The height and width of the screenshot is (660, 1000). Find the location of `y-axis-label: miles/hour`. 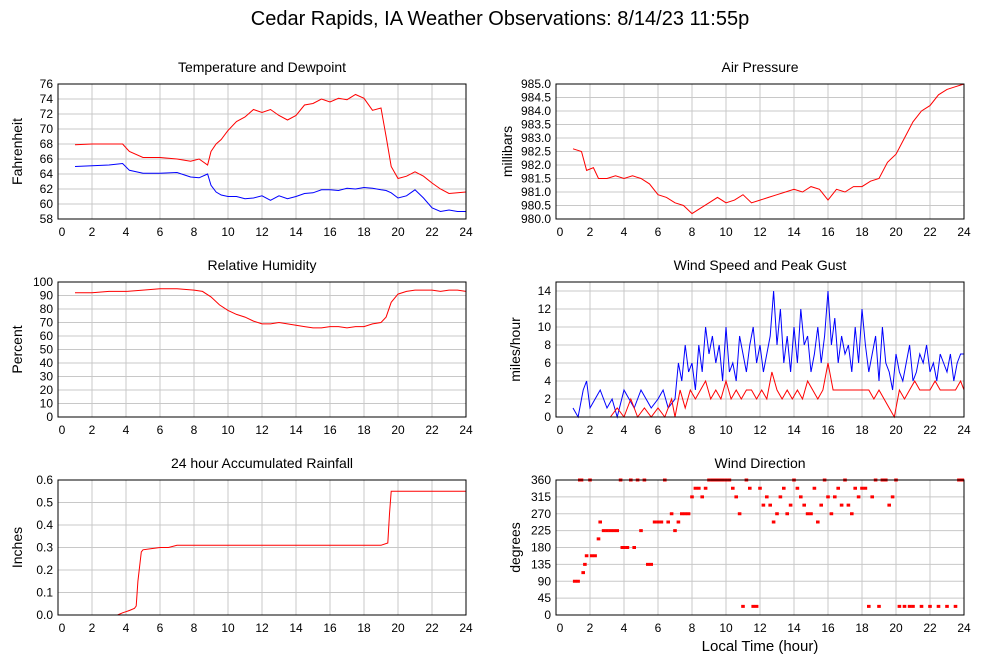

y-axis-label: miles/hour is located at coordinates (515, 349).